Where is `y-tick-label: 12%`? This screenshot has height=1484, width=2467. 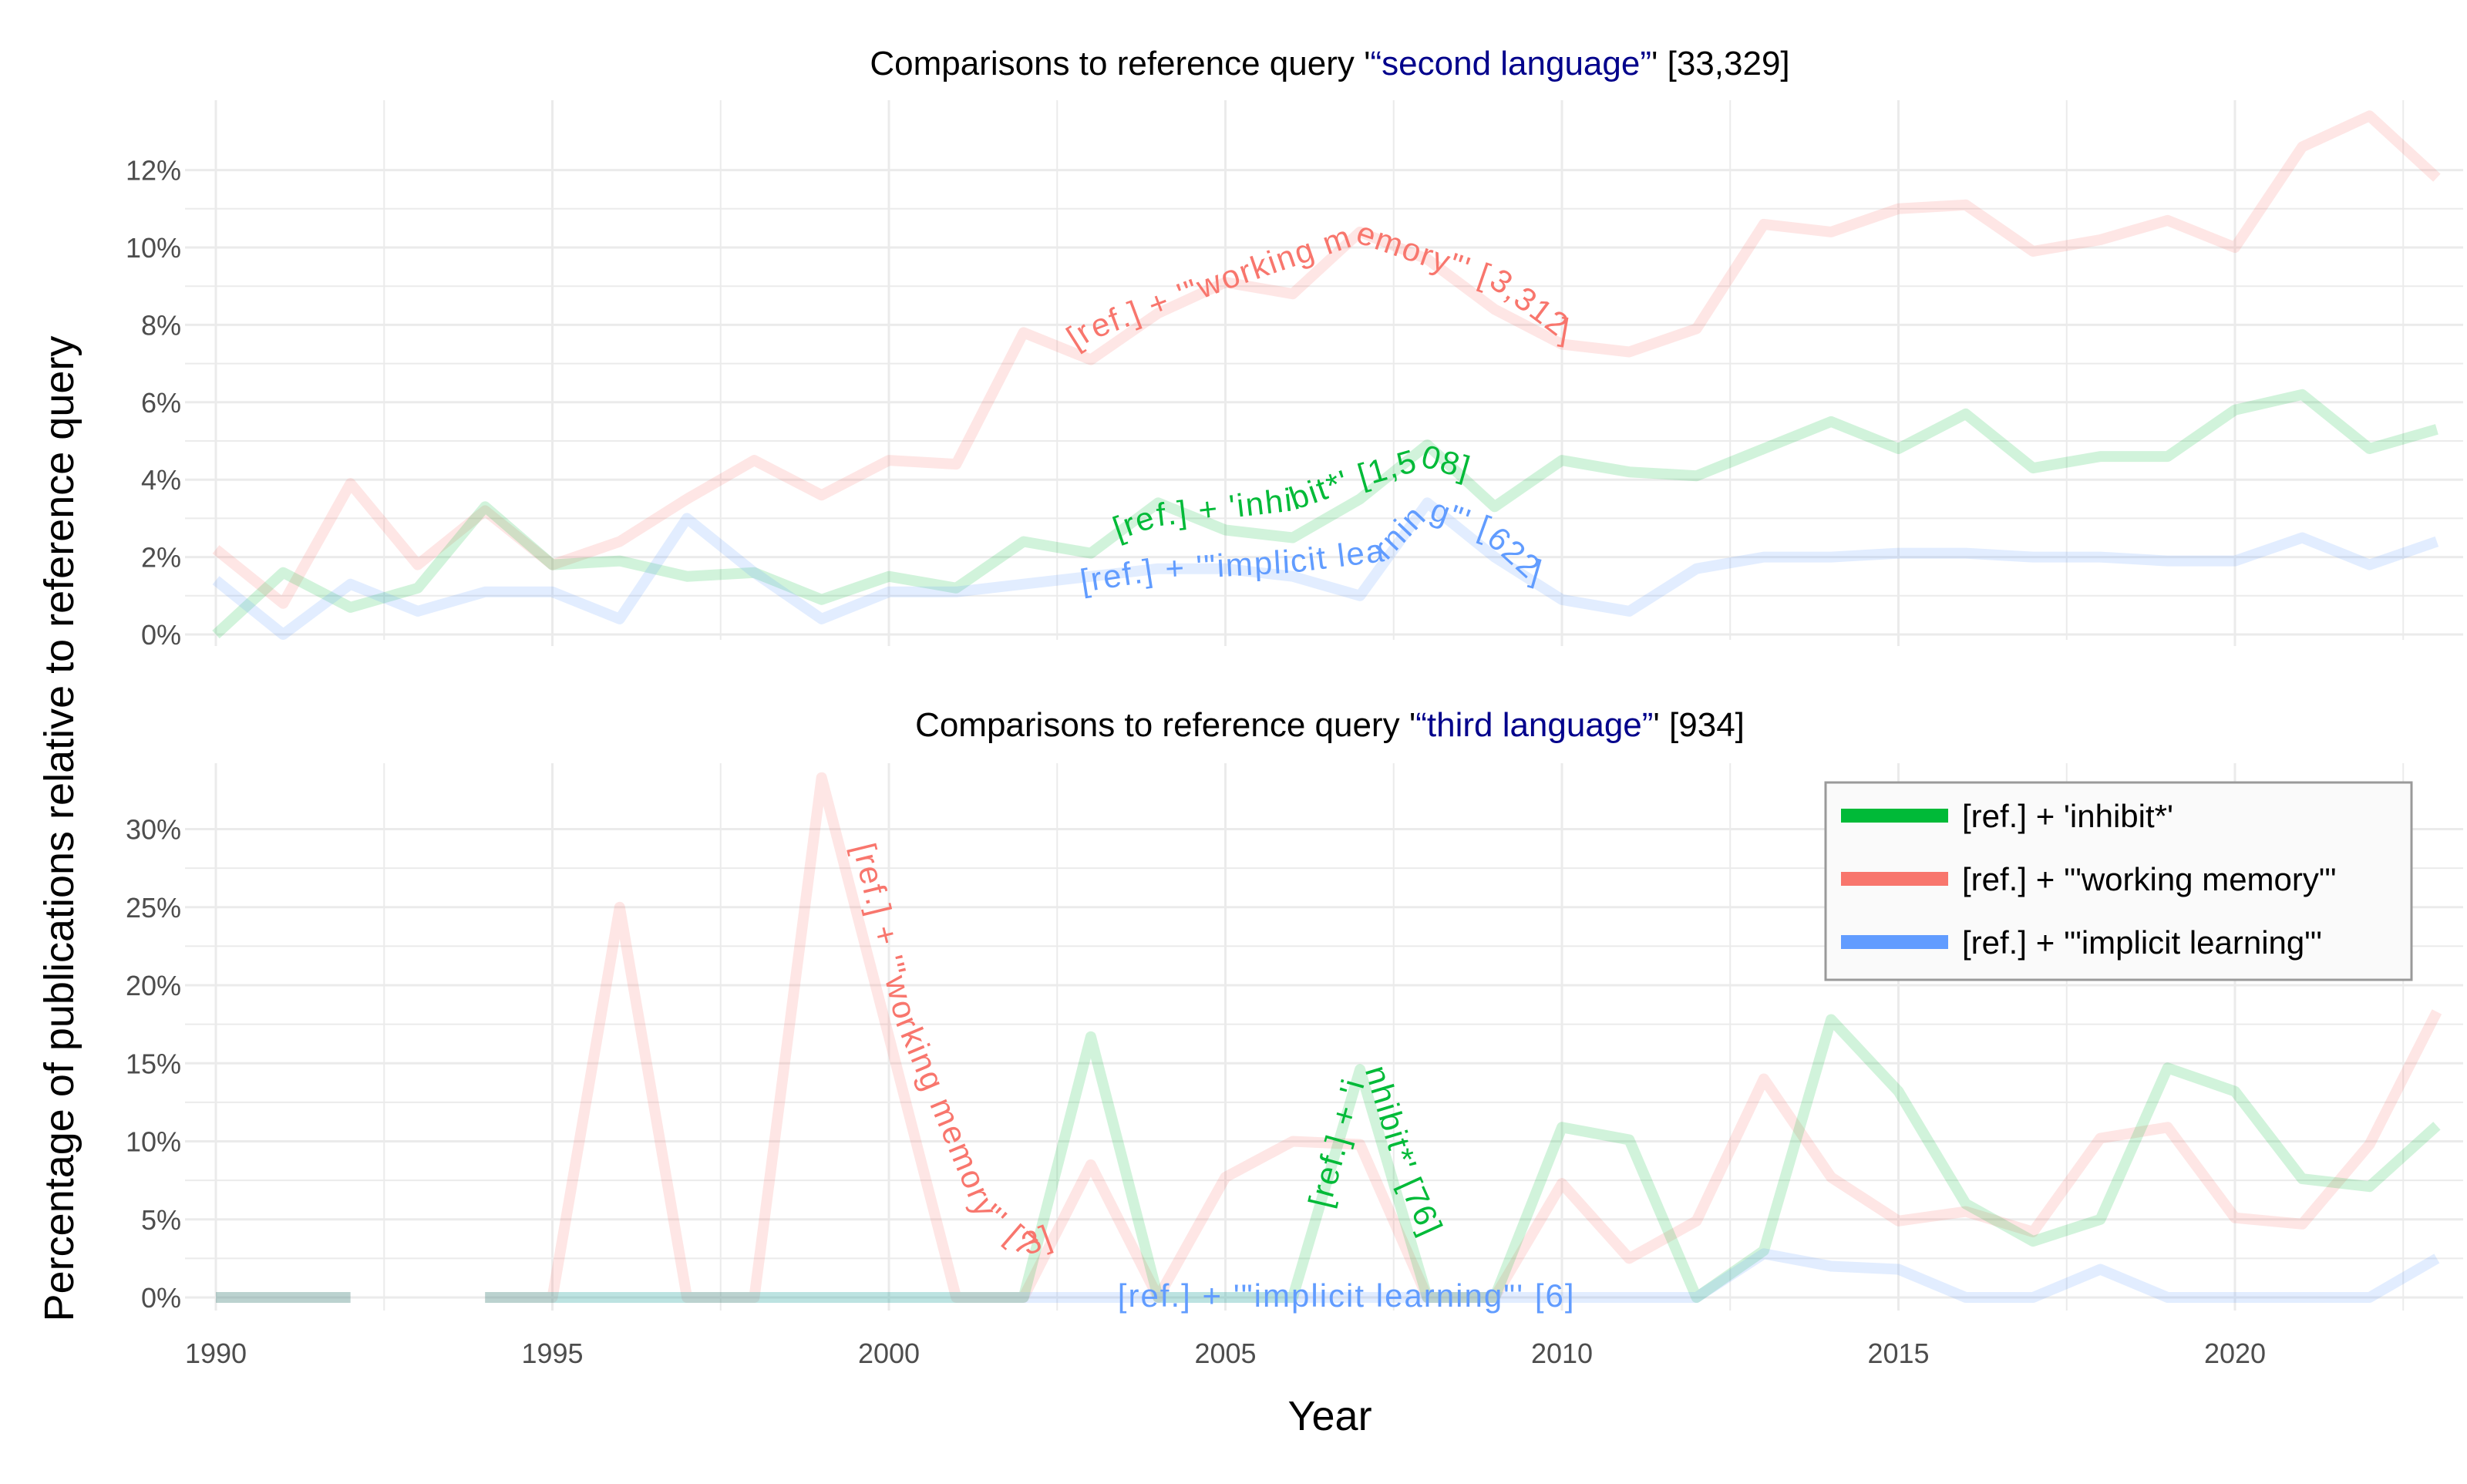
y-tick-label: 12% is located at coordinates (153, 171).